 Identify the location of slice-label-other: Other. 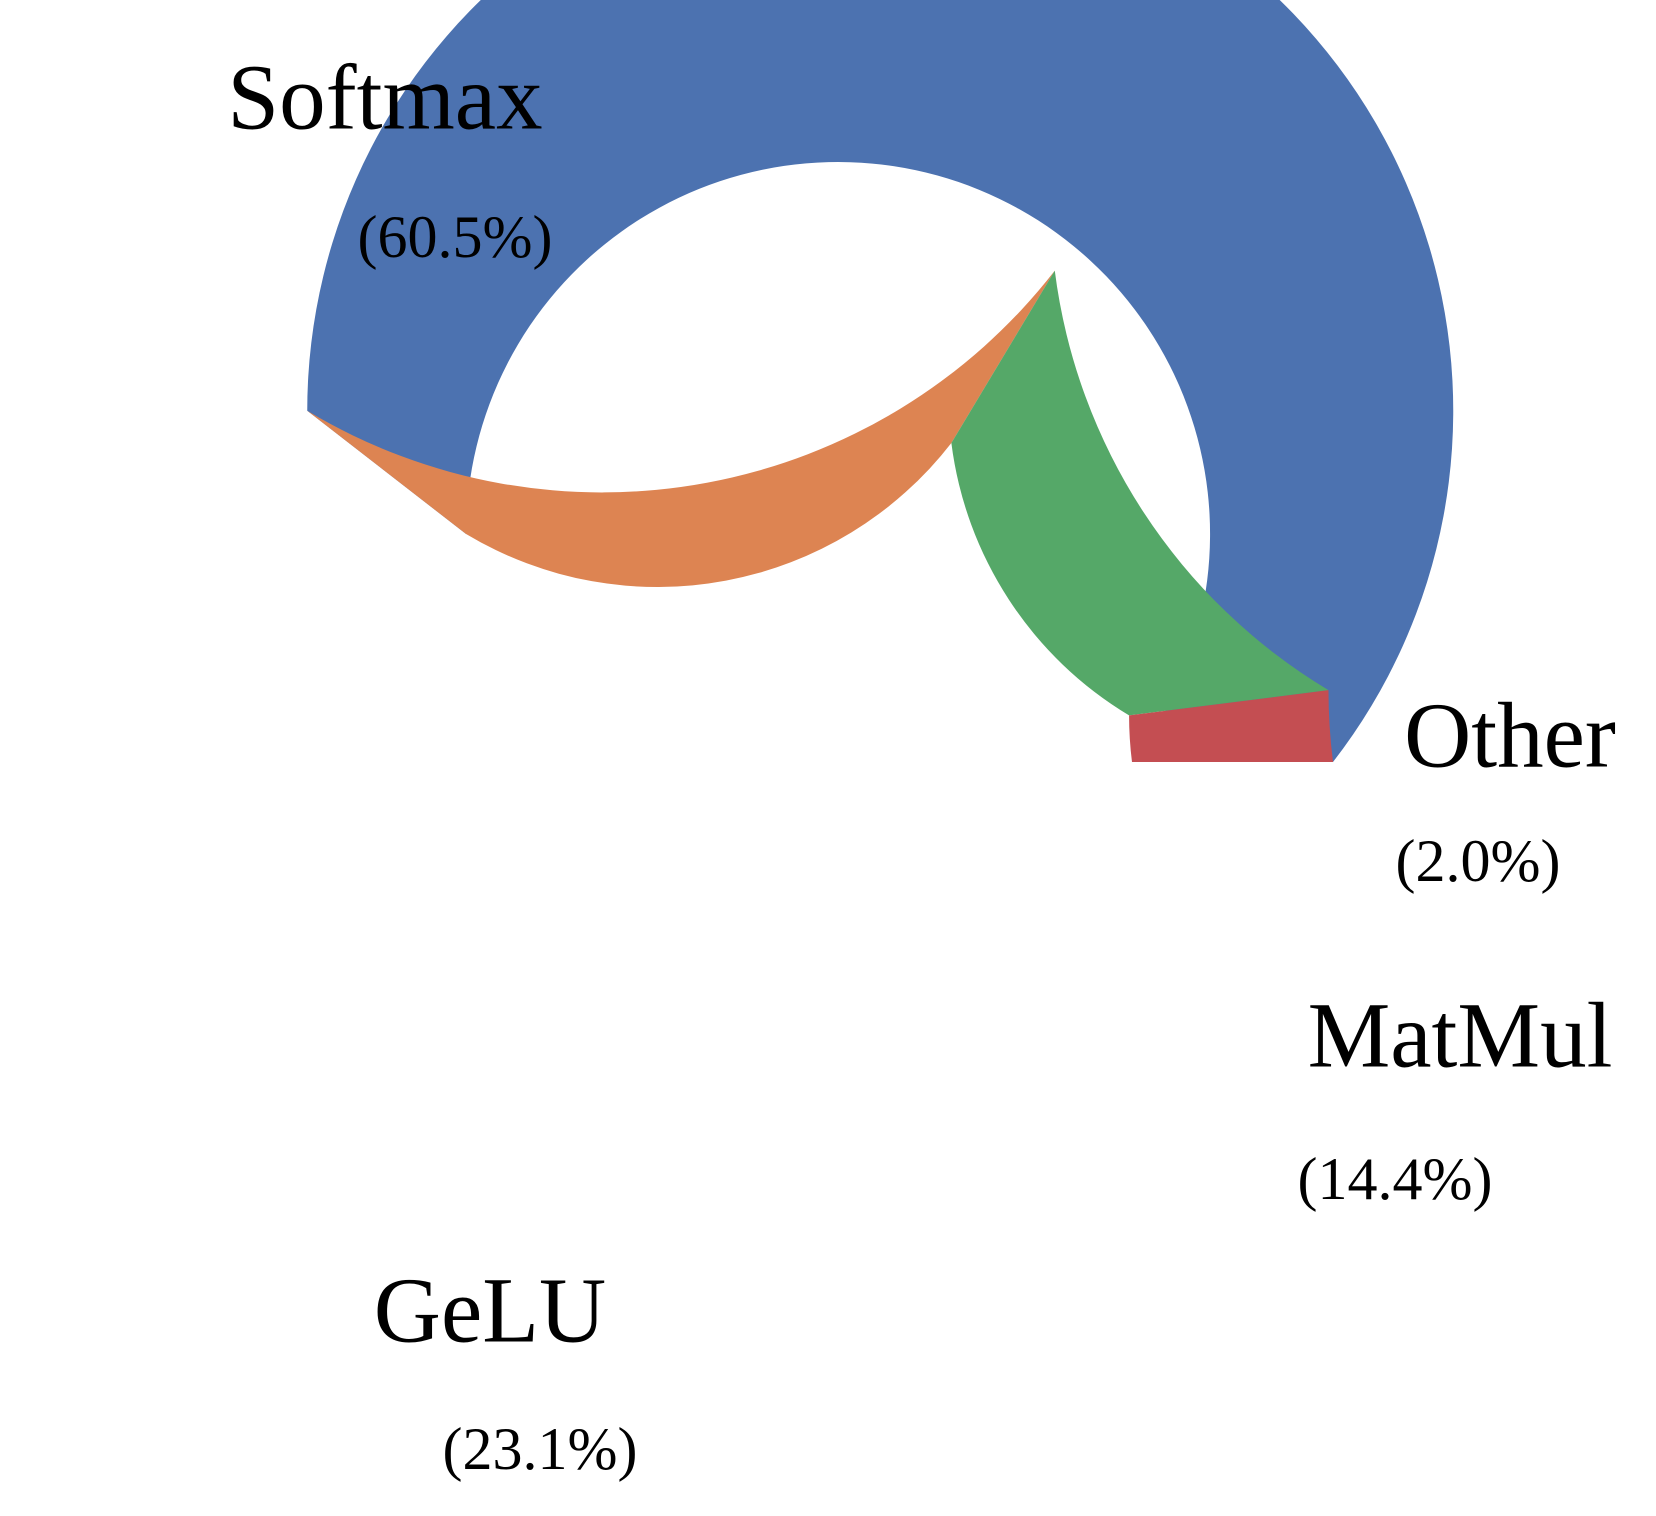
(1510, 735).